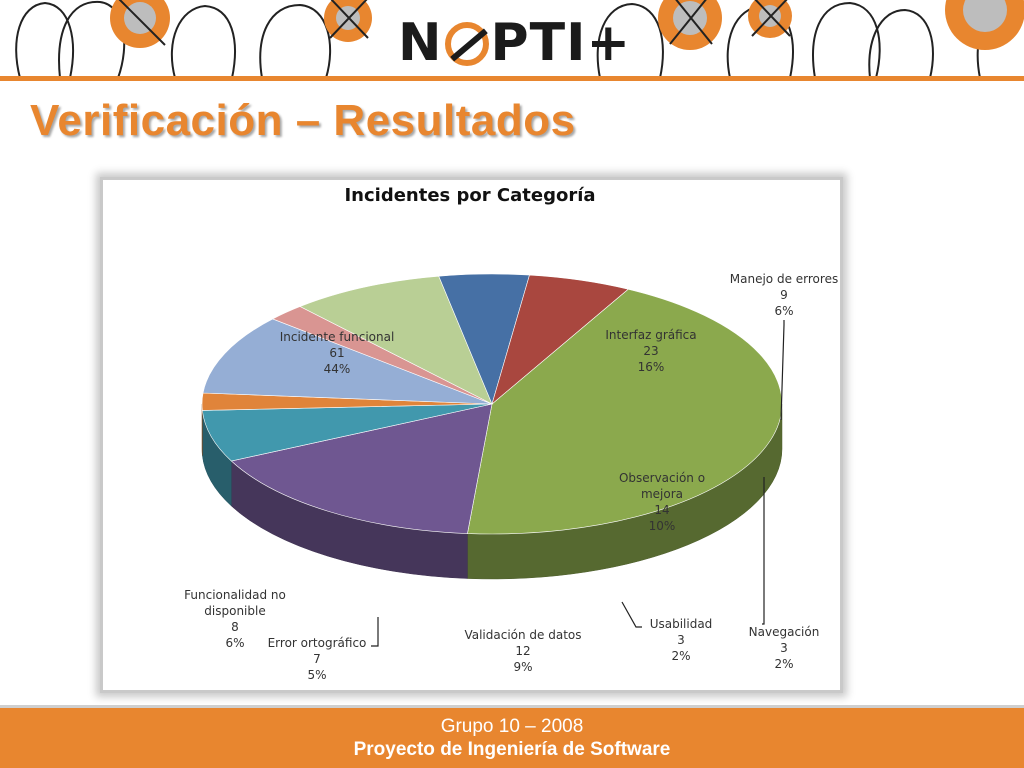 The width and height of the screenshot is (1024, 768). Describe the element at coordinates (681, 640) in the screenshot. I see `slice-label-usabilidad: Usabilidad 3 2%` at that location.